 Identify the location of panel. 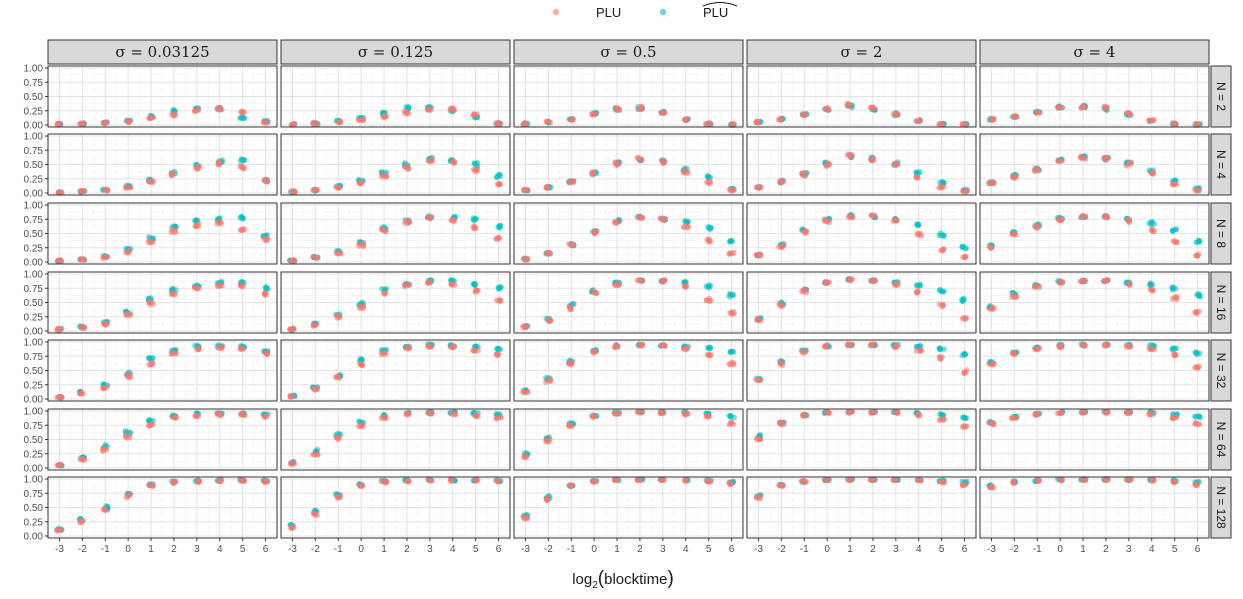
(162, 507).